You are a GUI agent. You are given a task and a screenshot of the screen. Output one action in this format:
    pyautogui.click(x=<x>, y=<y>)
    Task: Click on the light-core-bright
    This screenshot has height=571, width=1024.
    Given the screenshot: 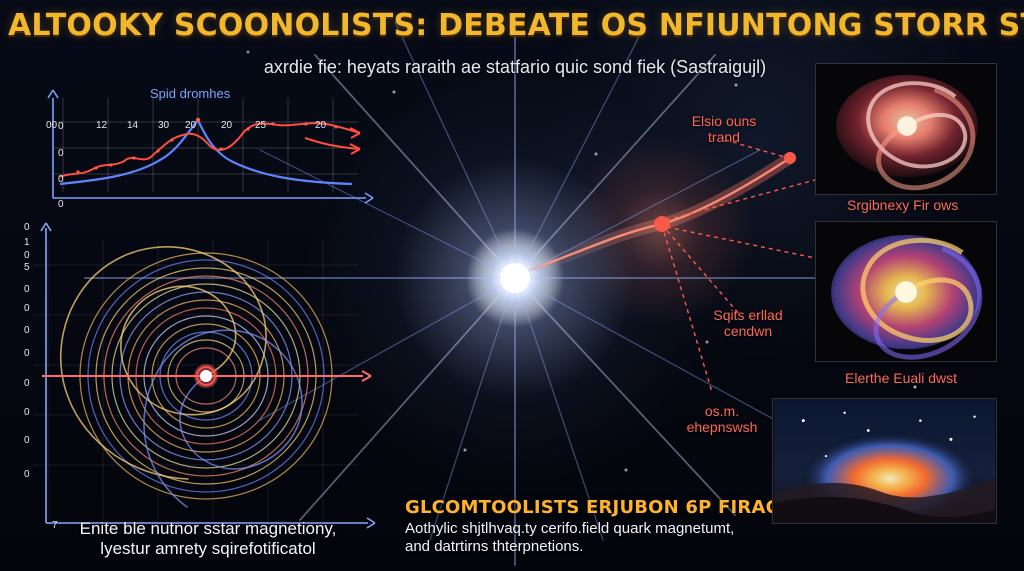 What is the action you would take?
    pyautogui.click(x=515, y=278)
    